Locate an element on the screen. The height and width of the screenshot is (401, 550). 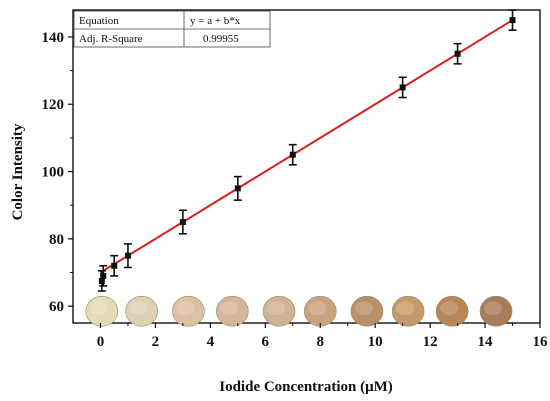
y-tick-label: 100 is located at coordinates (53, 173).